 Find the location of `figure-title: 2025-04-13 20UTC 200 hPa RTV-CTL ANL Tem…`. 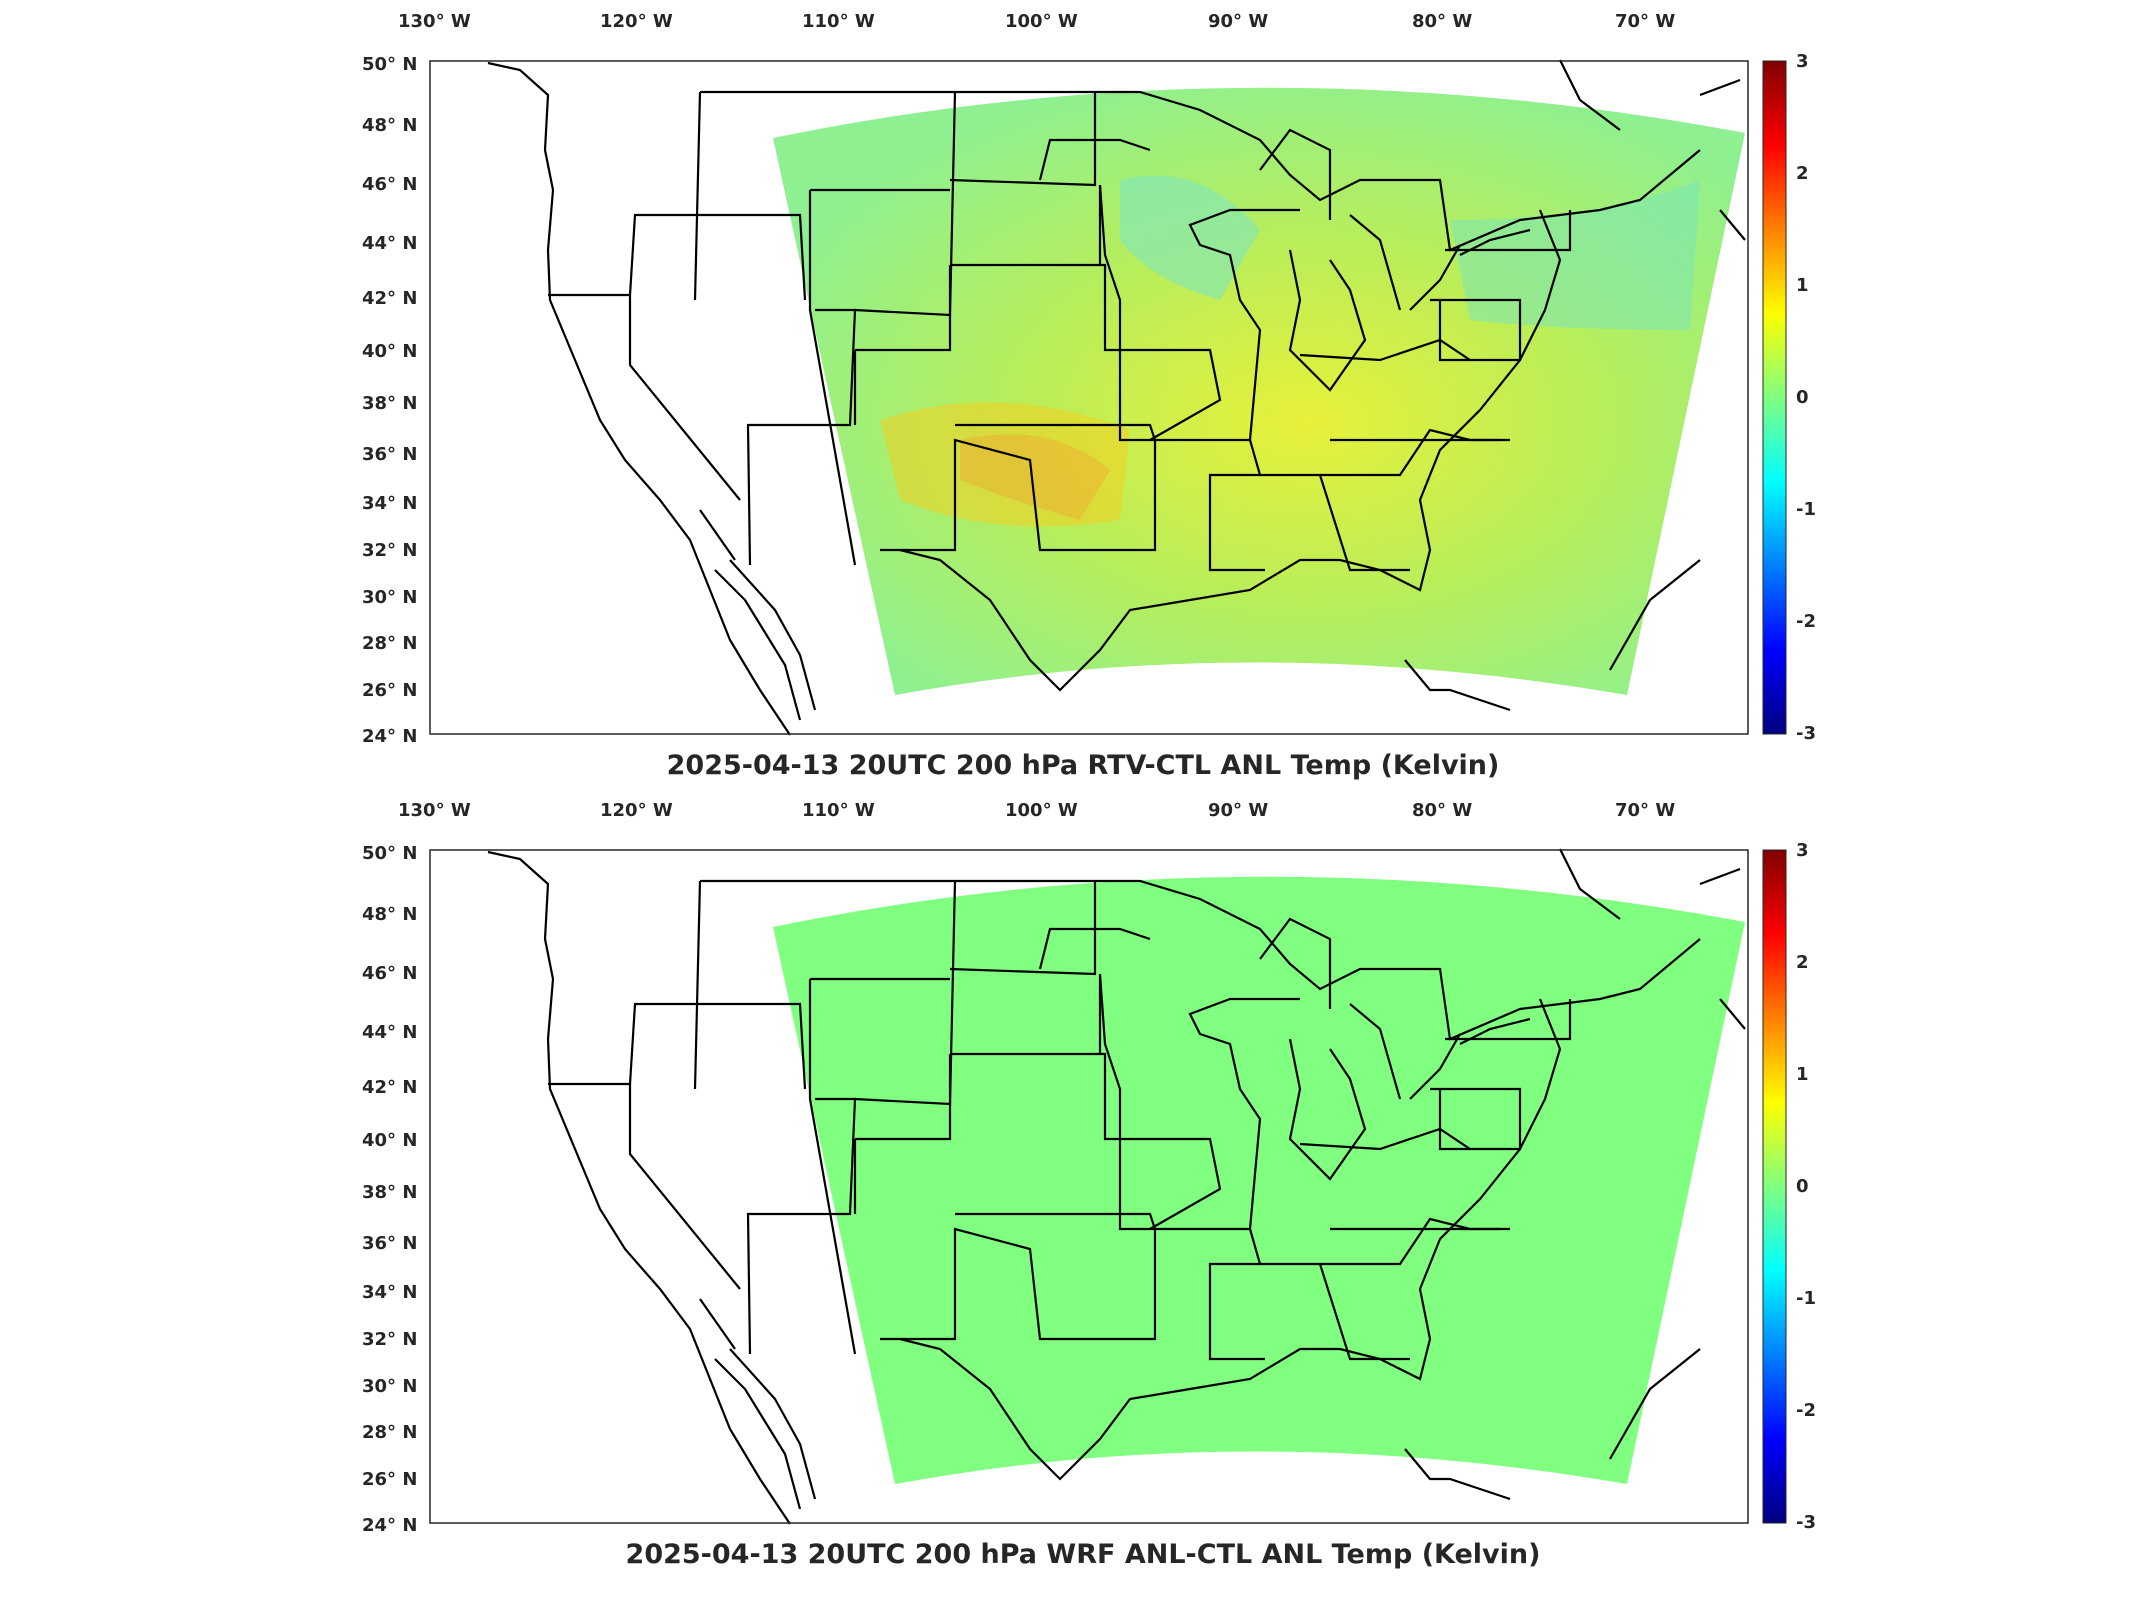

figure-title: 2025-04-13 20UTC 200 hPa RTV-CTL ANL Tem… is located at coordinates (1083, 765).